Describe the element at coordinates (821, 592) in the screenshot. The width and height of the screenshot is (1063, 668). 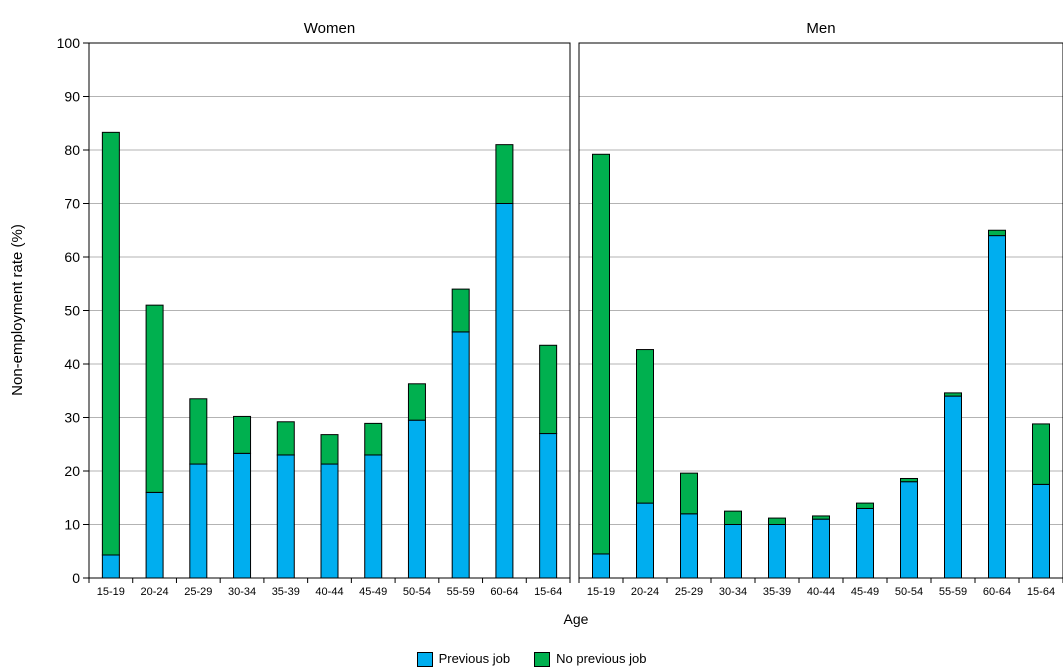
I see `x-tick-label-men-40-44: 40-44` at that location.